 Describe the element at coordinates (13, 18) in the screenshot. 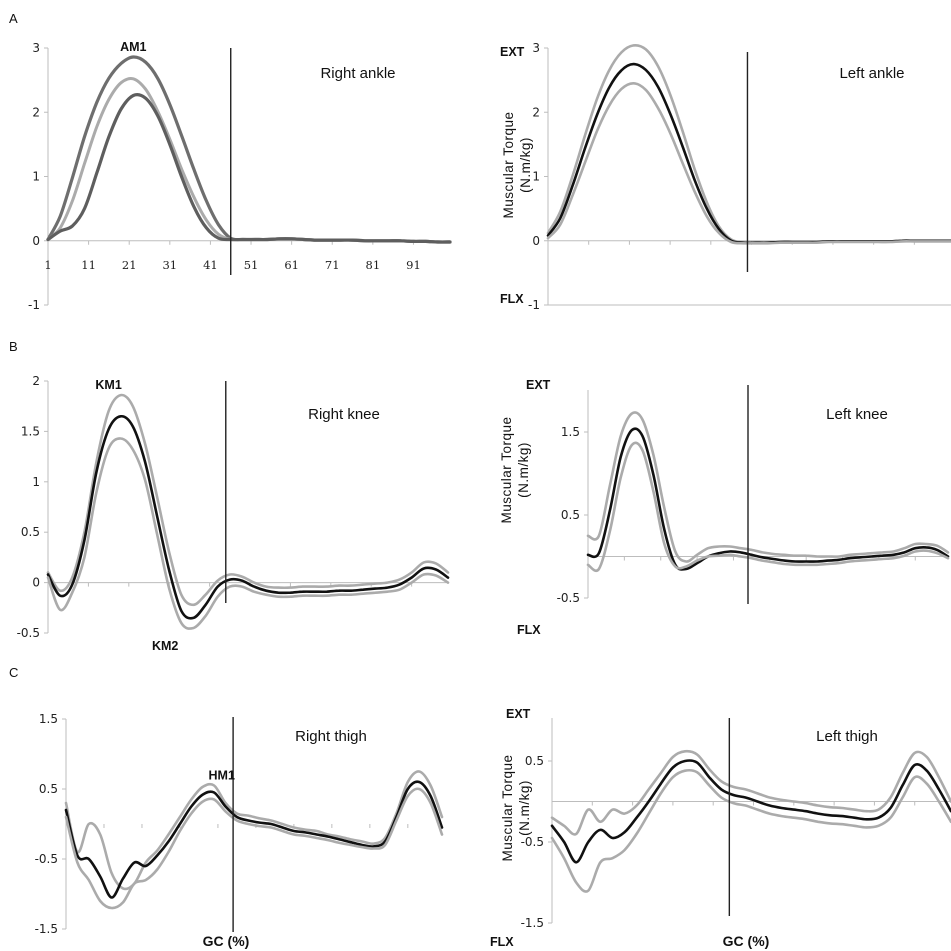

I see `panel-label-a: A` at that location.